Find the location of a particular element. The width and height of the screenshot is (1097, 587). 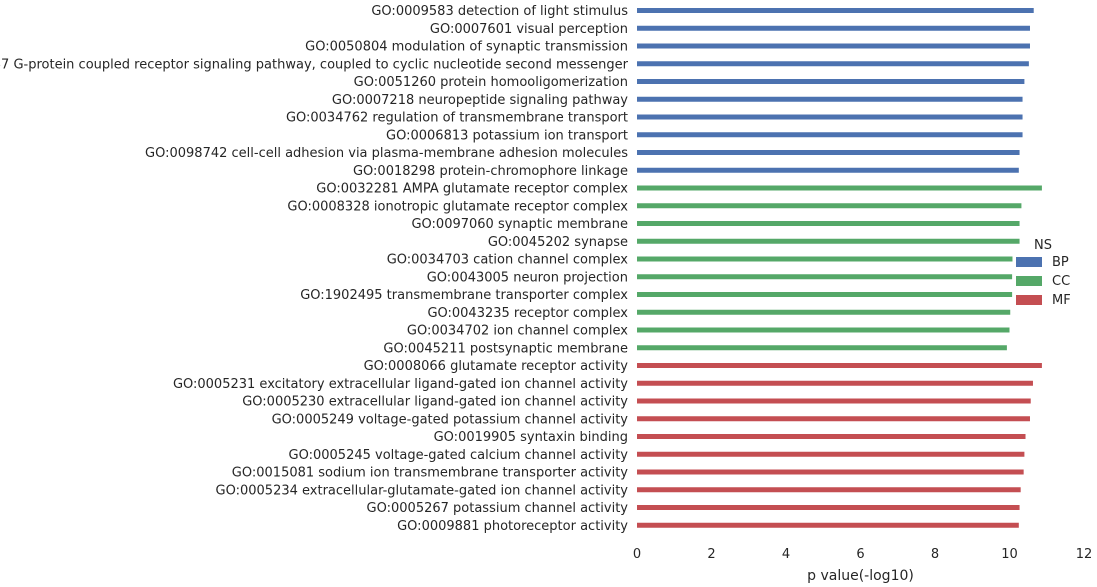

x-axis-title: p value(-log10) is located at coordinates (860, 576).